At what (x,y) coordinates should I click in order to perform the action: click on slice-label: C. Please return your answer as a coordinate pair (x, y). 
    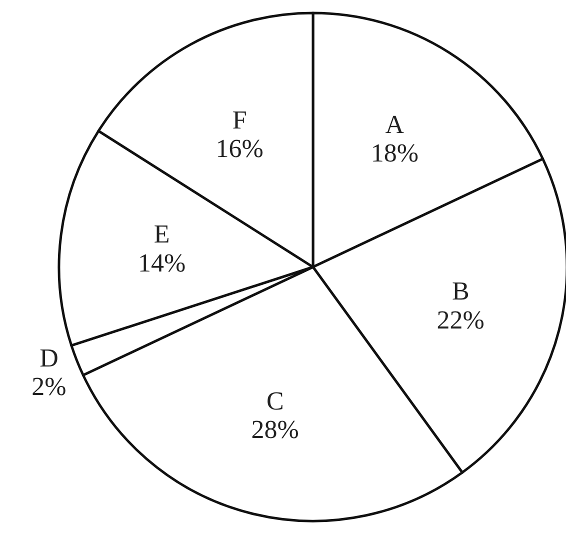
    Looking at the image, I should click on (275, 401).